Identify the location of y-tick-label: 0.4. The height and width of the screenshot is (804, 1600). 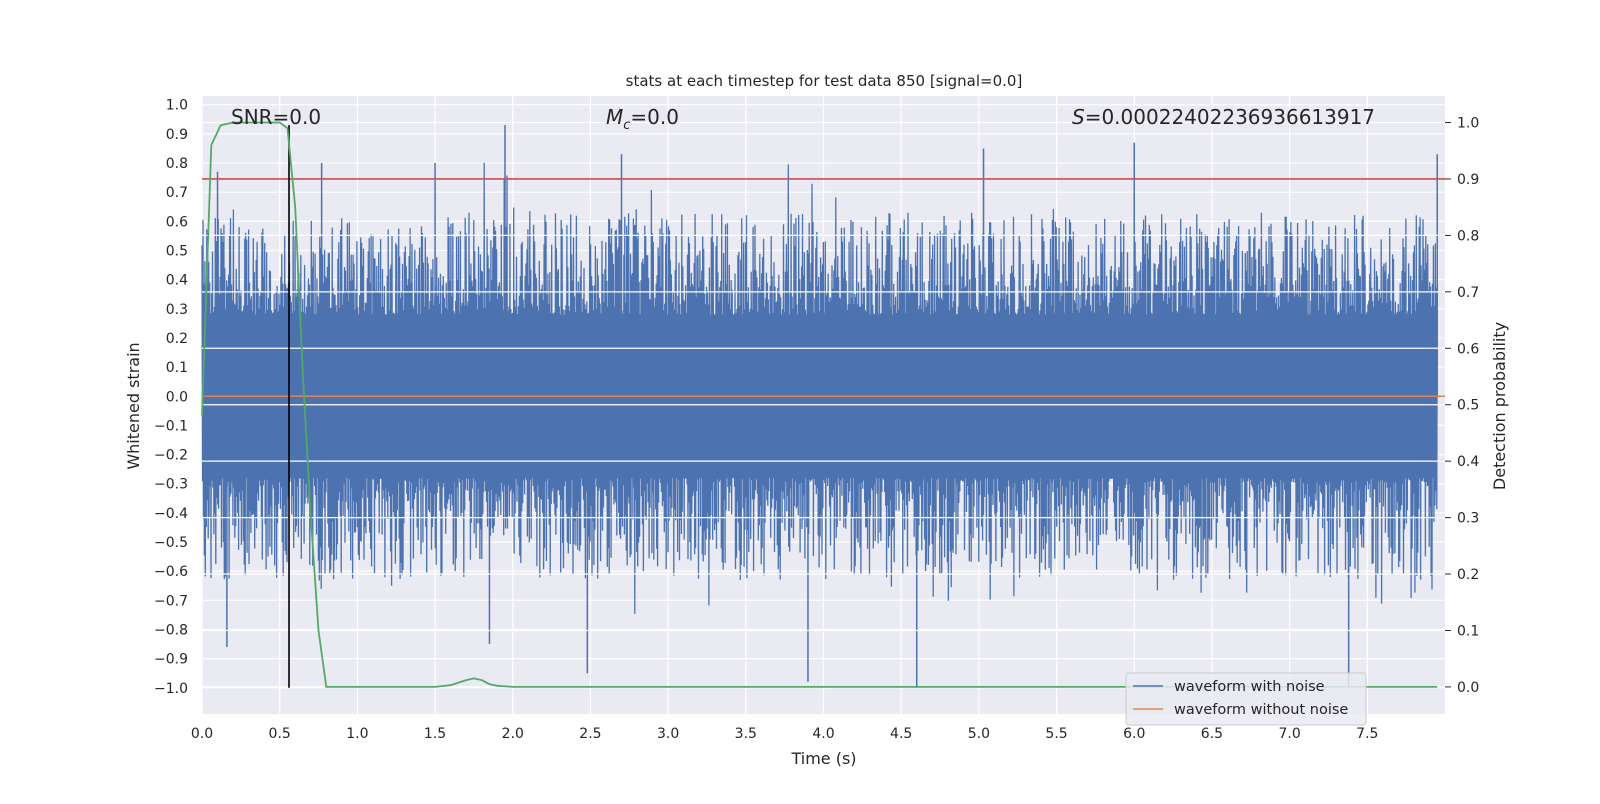
(177, 281).